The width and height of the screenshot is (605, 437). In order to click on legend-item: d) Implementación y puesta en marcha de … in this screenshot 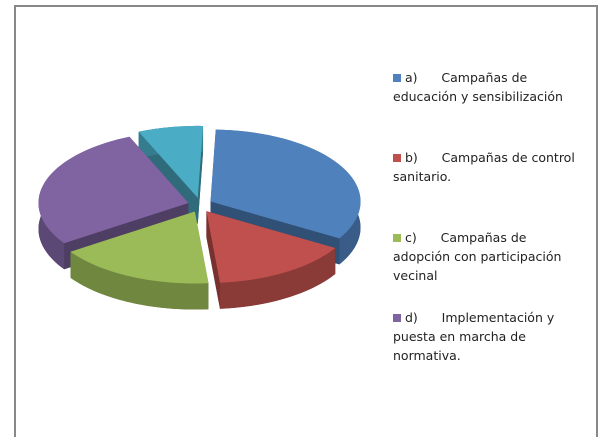, I will do `click(488, 336)`.